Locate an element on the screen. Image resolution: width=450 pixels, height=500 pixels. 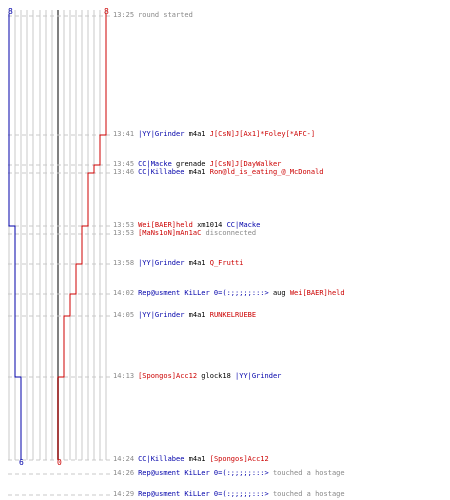
blue-start-score: 8 is located at coordinates (10, 11).